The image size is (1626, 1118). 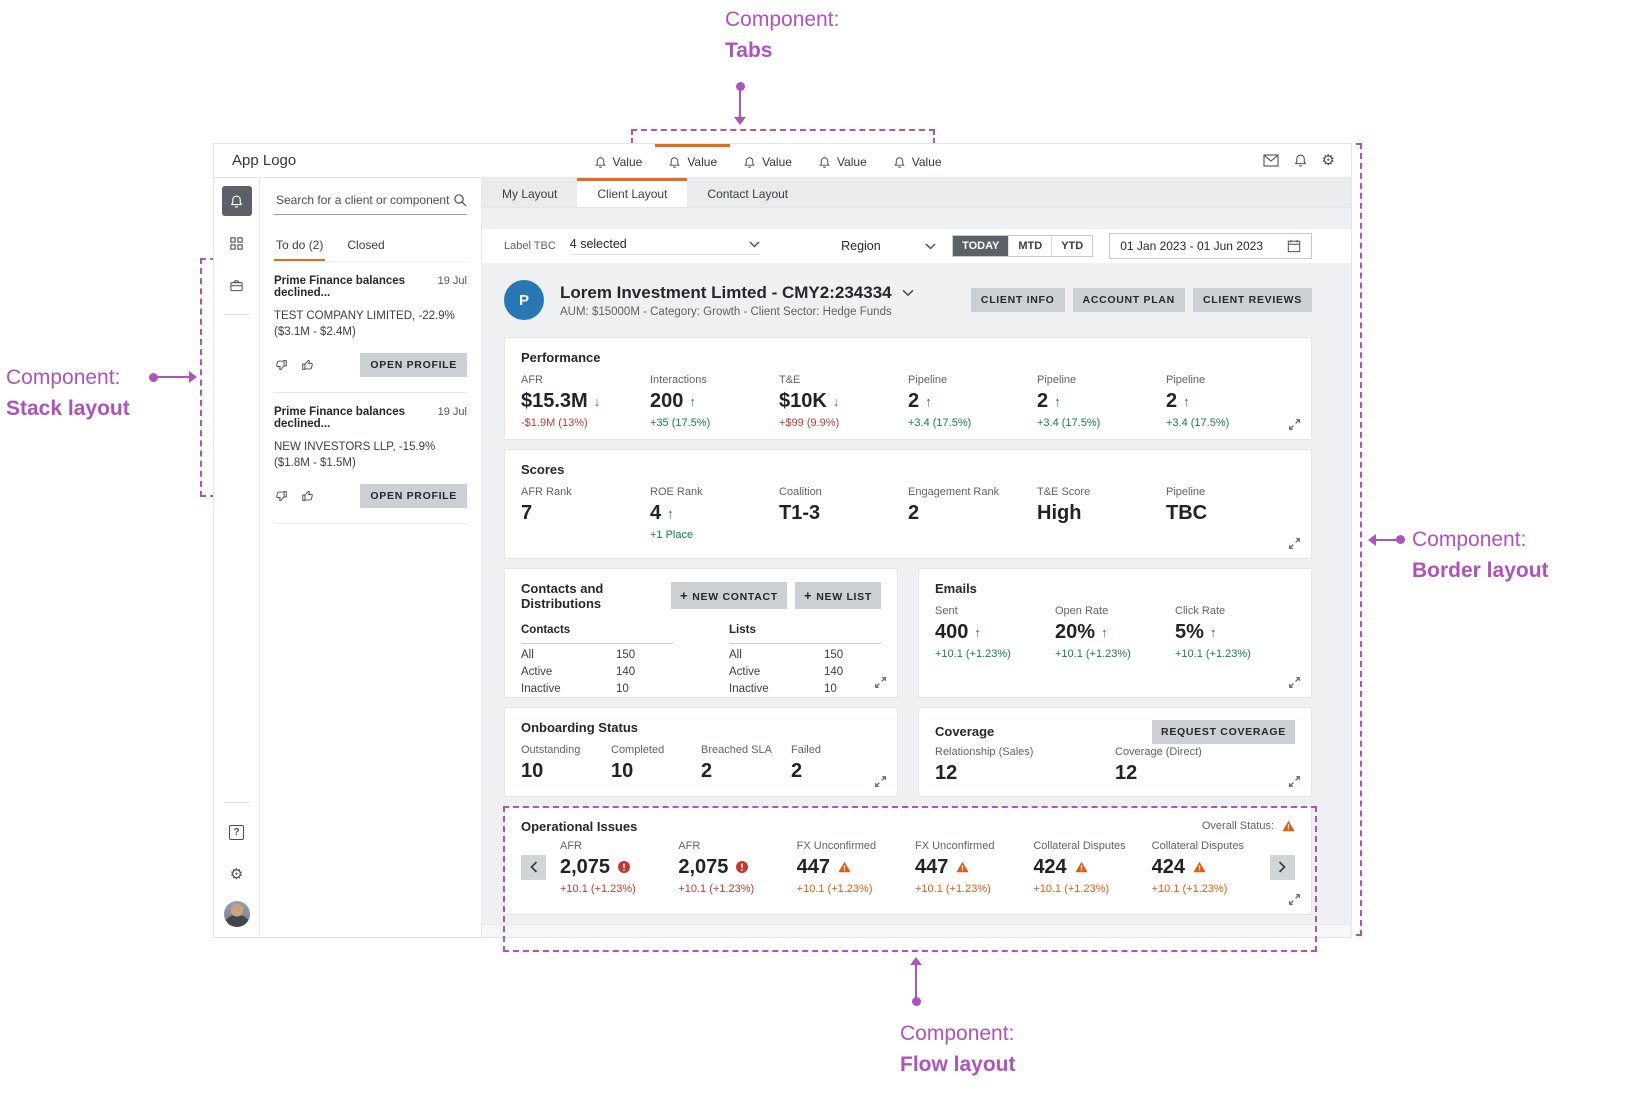 I want to click on metric-afr-issues: AFR 2,075 +10.1 (+1.23%), so click(x=598, y=867).